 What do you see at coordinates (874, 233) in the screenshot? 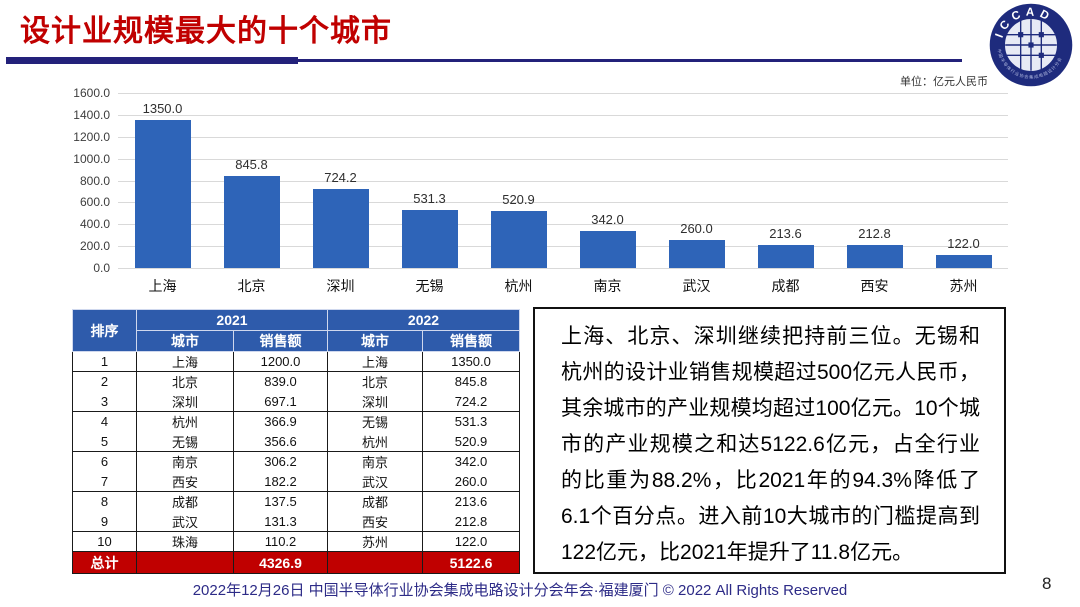
I see `bar-value-label: 212.8` at bounding box center [874, 233].